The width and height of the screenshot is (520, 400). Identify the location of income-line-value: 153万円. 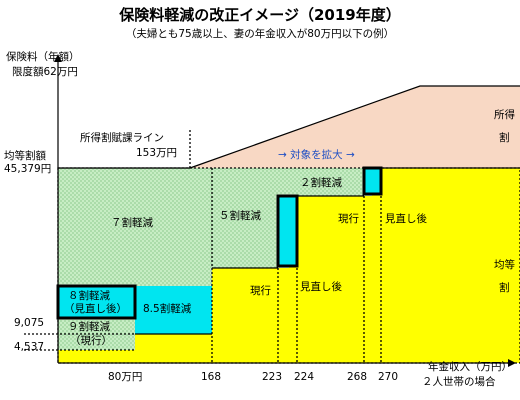
(157, 153).